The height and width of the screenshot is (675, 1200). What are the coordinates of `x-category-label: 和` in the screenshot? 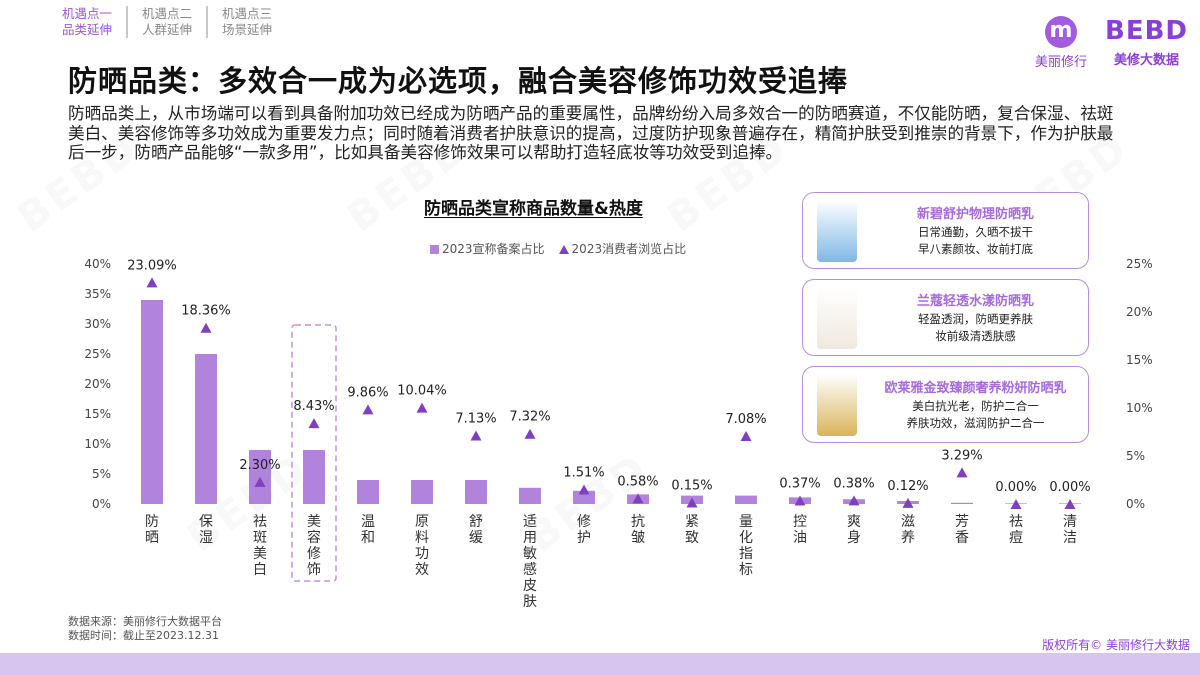 It's located at (368, 538).